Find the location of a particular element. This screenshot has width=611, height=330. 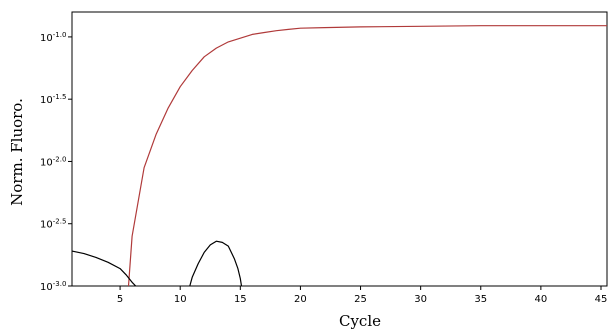

y-axis: 10-1.0 10-1.5 10-2.0 10-2.5 10-3.0 is located at coordinates (56, 162).